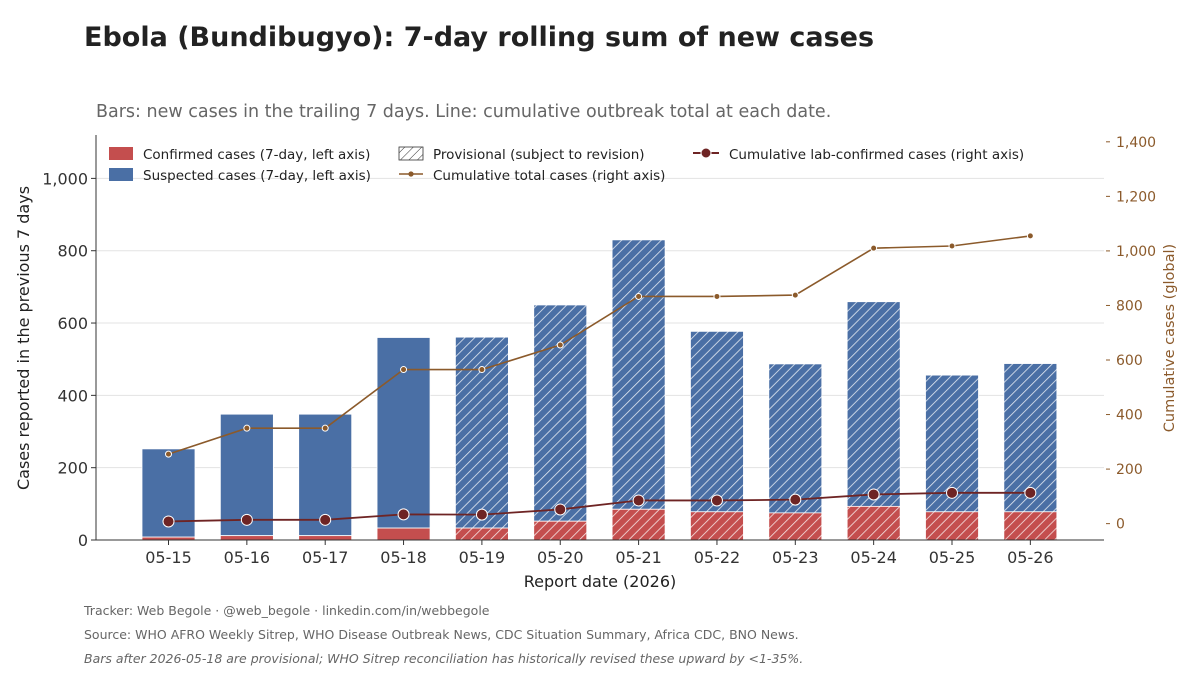  What do you see at coordinates (257, 176) in the screenshot?
I see `legend-label-suspected: Suspected cases (7-day, left axis)` at bounding box center [257, 176].